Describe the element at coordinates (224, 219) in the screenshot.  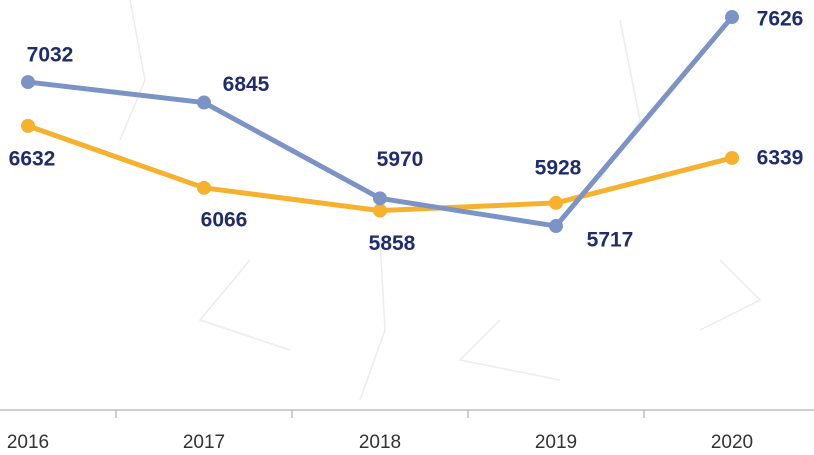
I see `data-label: 6066` at that location.